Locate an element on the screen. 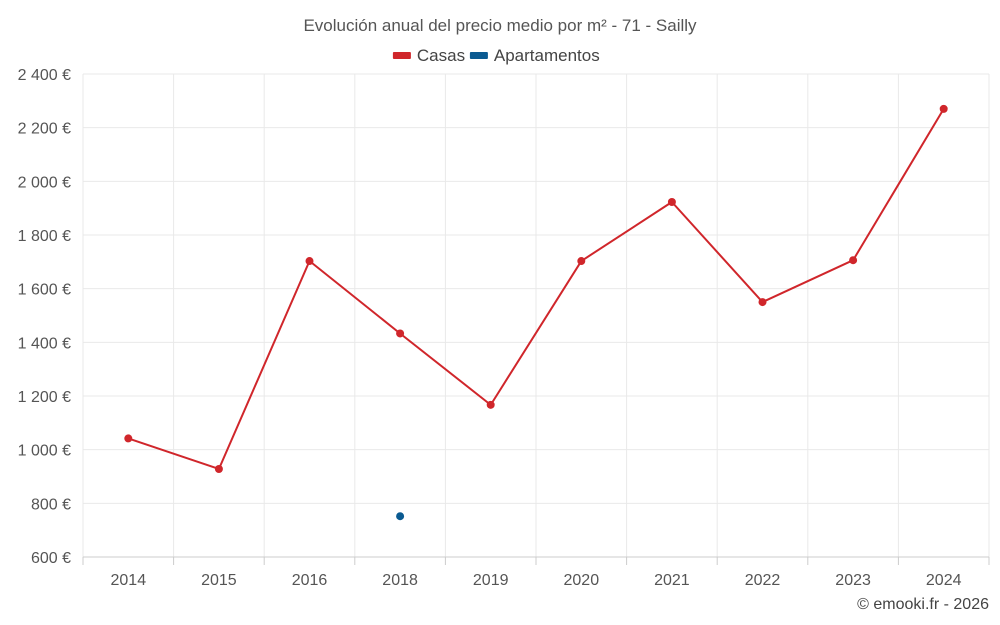 Image resolution: width=1000 pixels, height=625 pixels. y-tick-label: 600 € is located at coordinates (51, 558).